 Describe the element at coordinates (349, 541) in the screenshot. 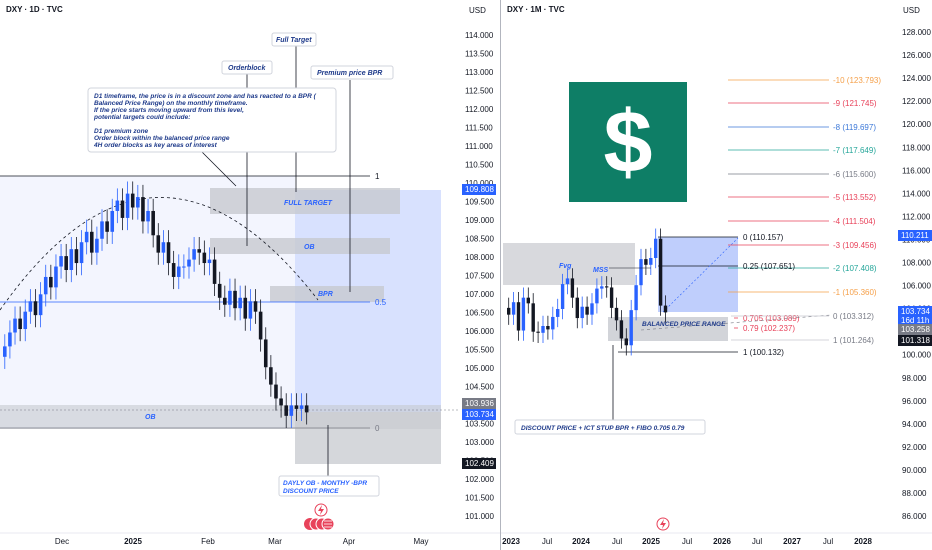

I see `time-tick: Apr` at that location.